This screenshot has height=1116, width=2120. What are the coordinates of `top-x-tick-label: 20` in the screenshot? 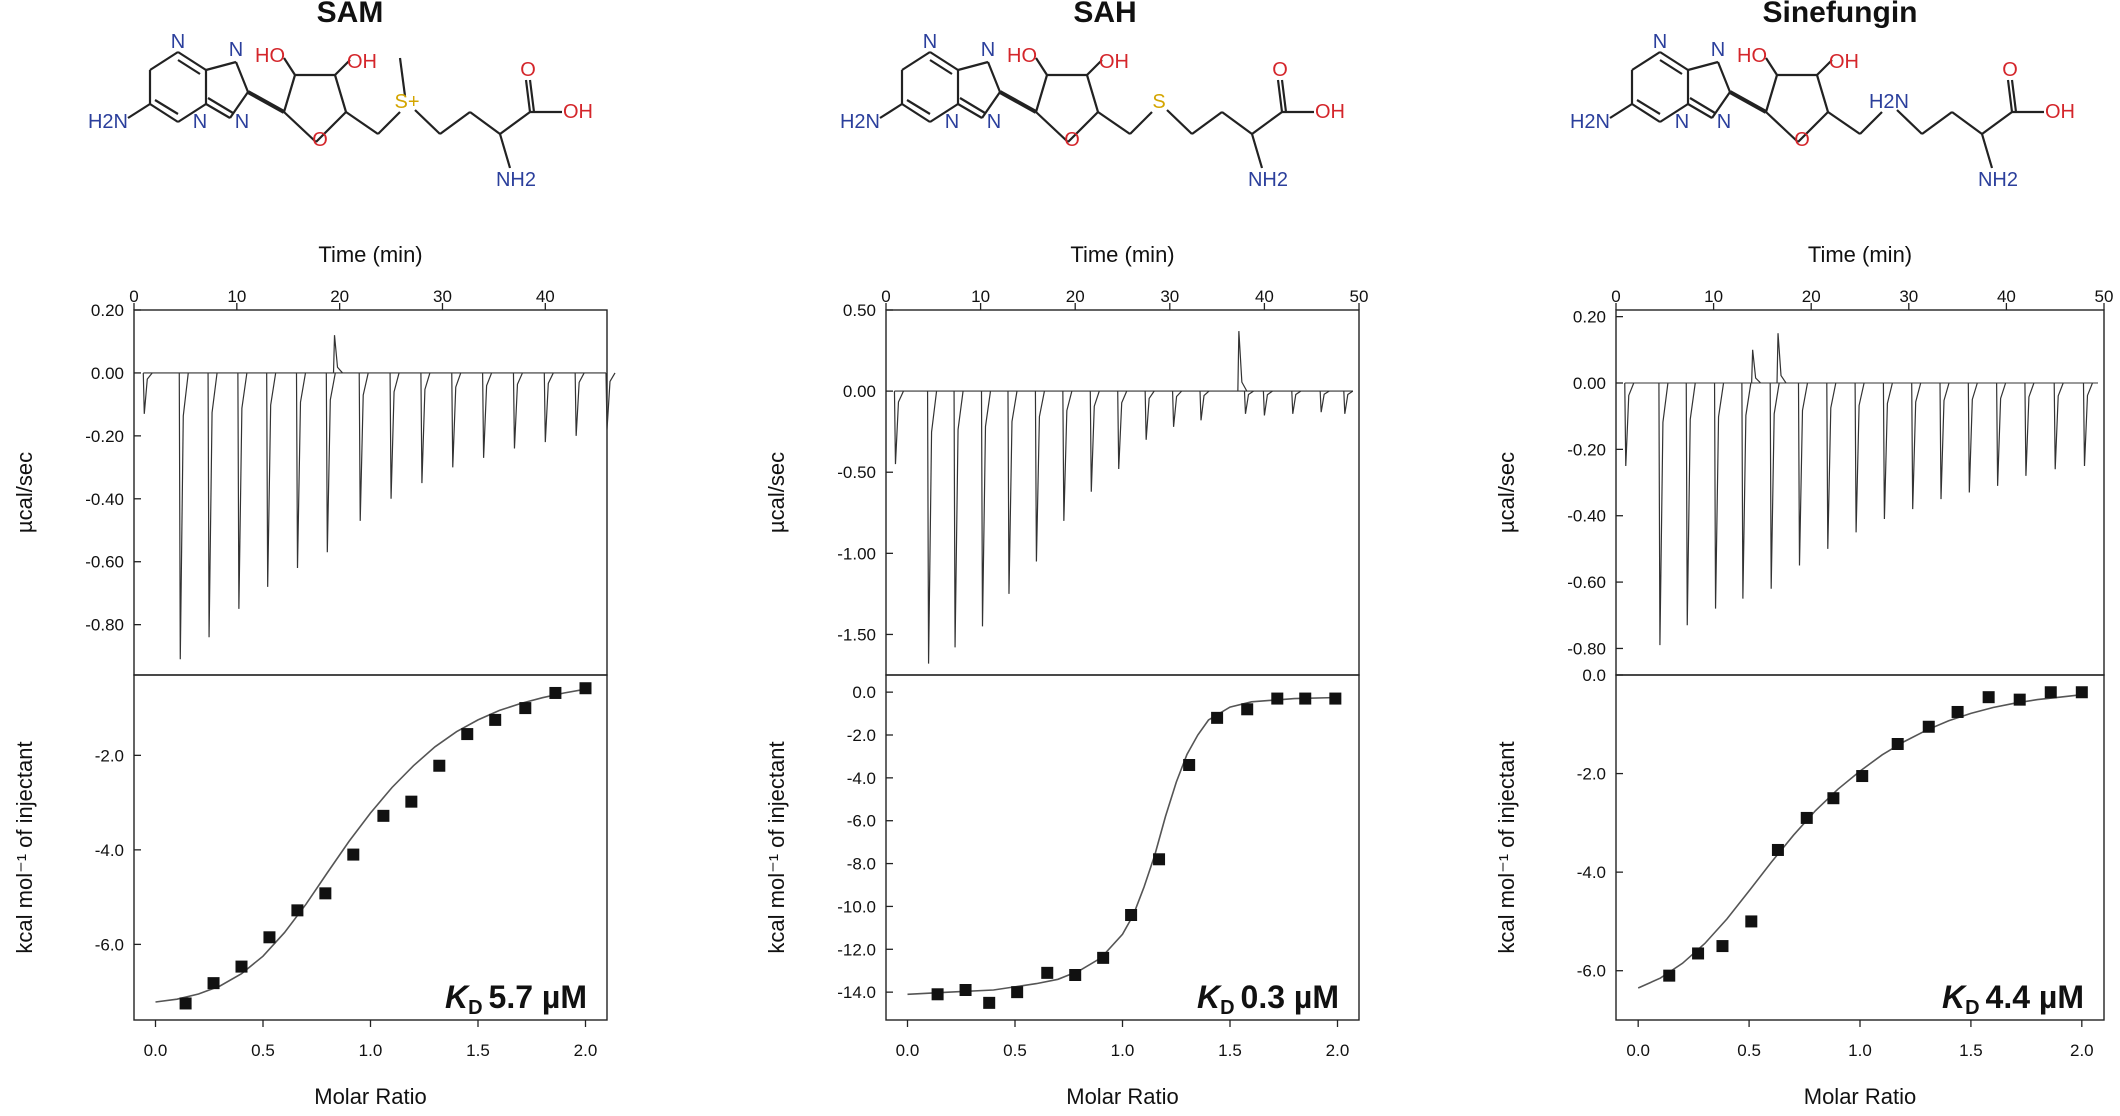 It's located at (1811, 296).